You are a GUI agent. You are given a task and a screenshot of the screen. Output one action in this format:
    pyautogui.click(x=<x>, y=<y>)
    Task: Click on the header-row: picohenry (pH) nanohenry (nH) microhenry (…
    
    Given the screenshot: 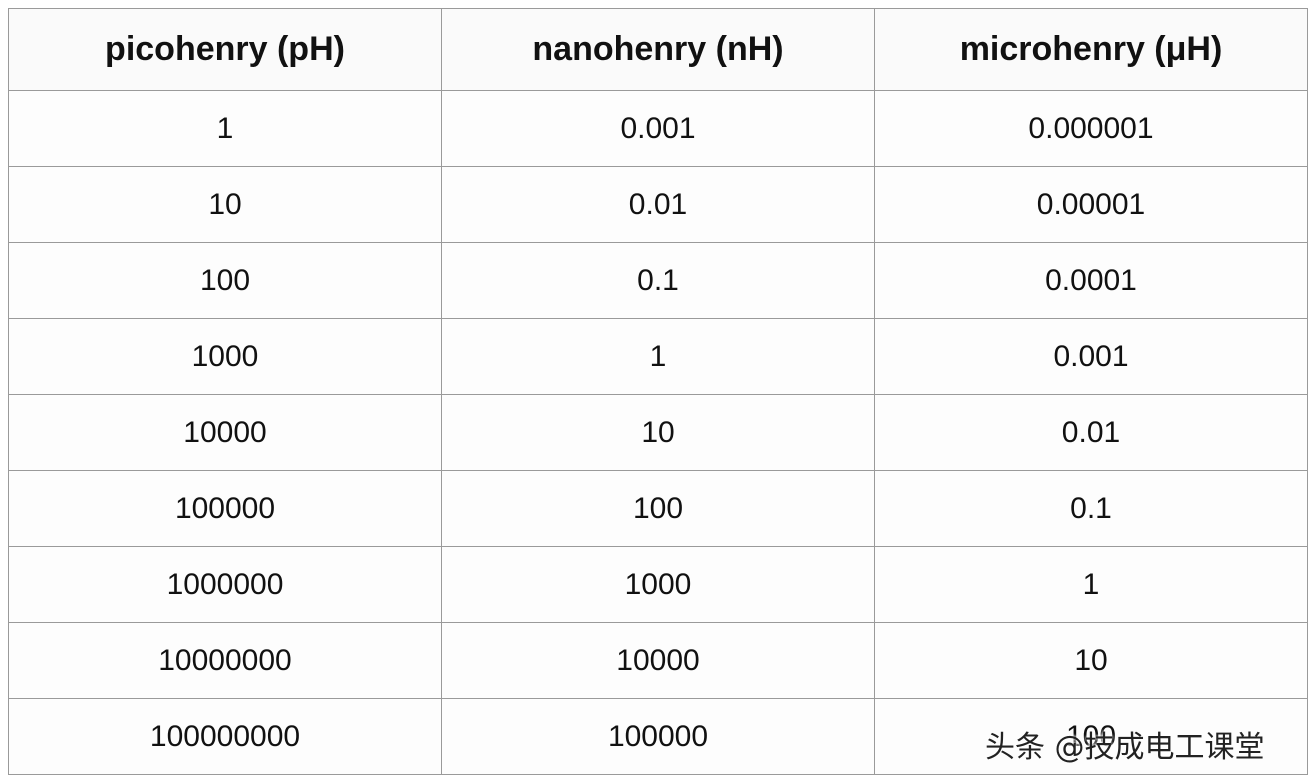 What is the action you would take?
    pyautogui.click(x=658, y=49)
    